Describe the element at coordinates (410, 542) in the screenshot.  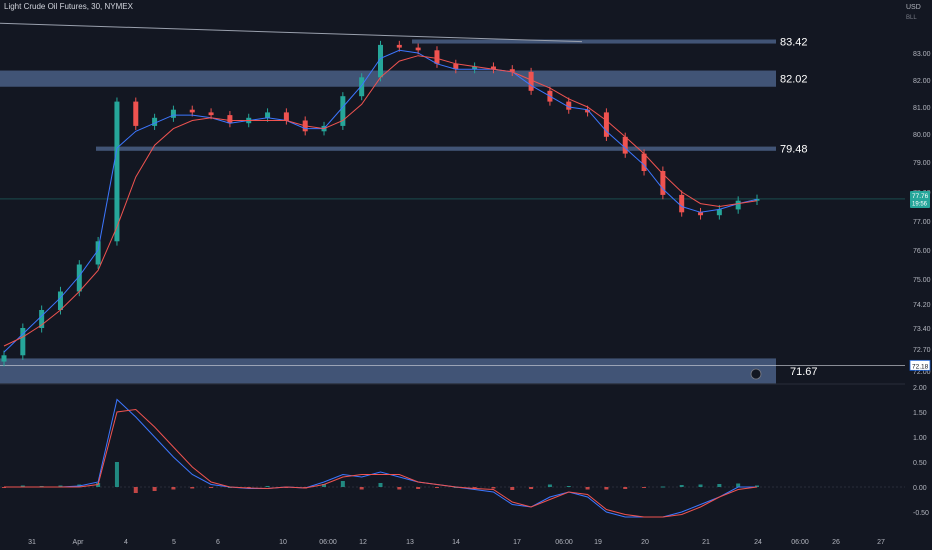
I see `time-tick-label: 13` at that location.